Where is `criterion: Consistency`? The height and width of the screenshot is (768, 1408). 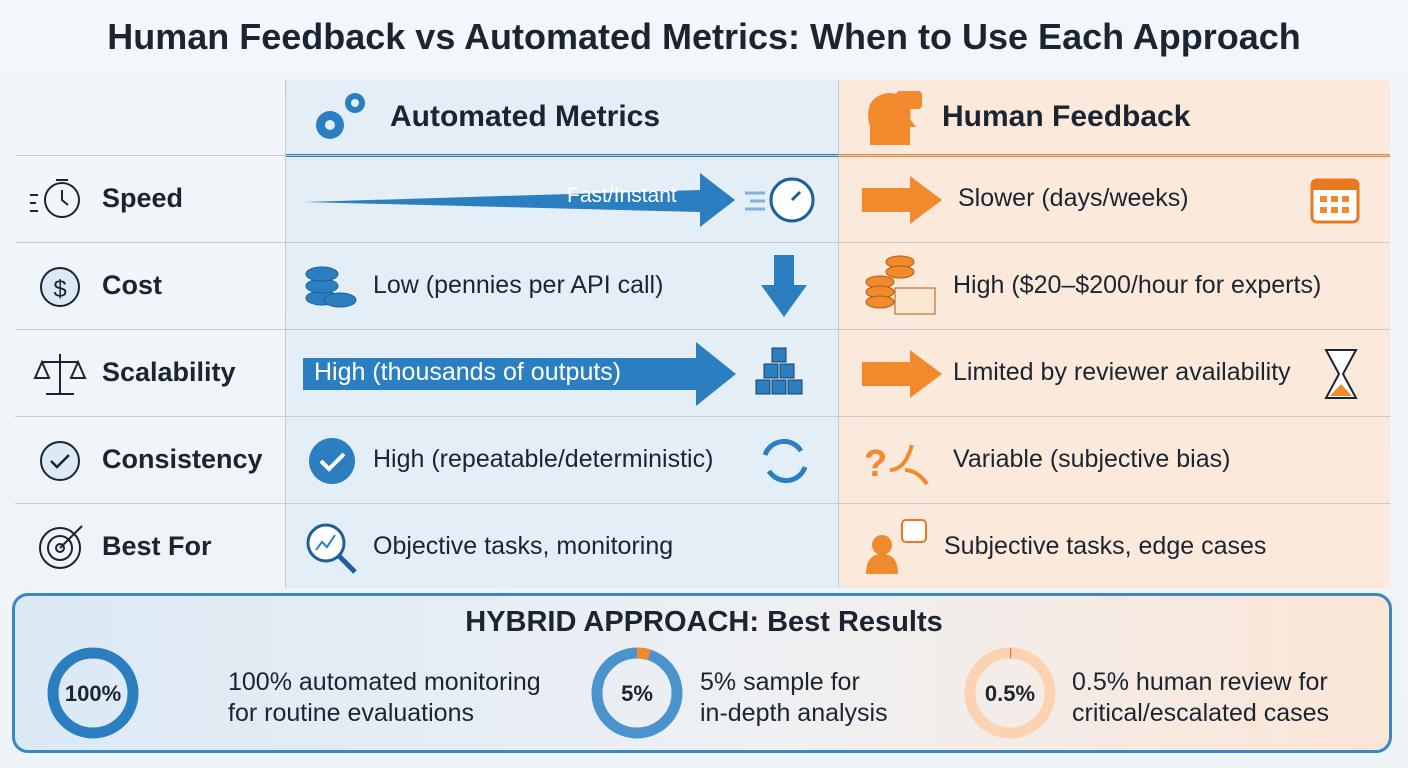
criterion: Consistency is located at coordinates (182, 459).